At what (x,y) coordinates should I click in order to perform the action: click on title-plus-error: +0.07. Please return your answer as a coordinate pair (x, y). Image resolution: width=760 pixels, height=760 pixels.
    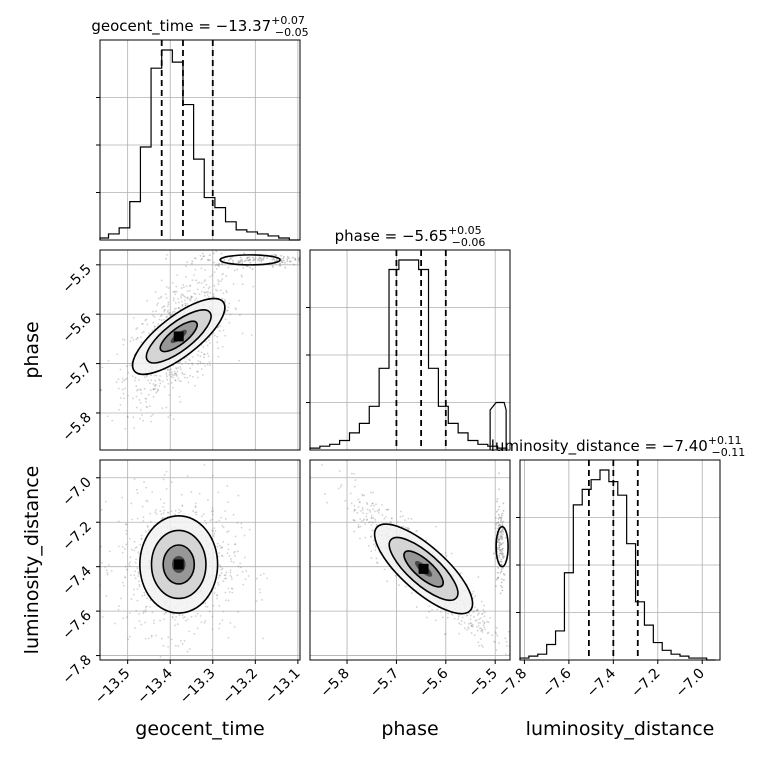
    Looking at the image, I should click on (288, 20).